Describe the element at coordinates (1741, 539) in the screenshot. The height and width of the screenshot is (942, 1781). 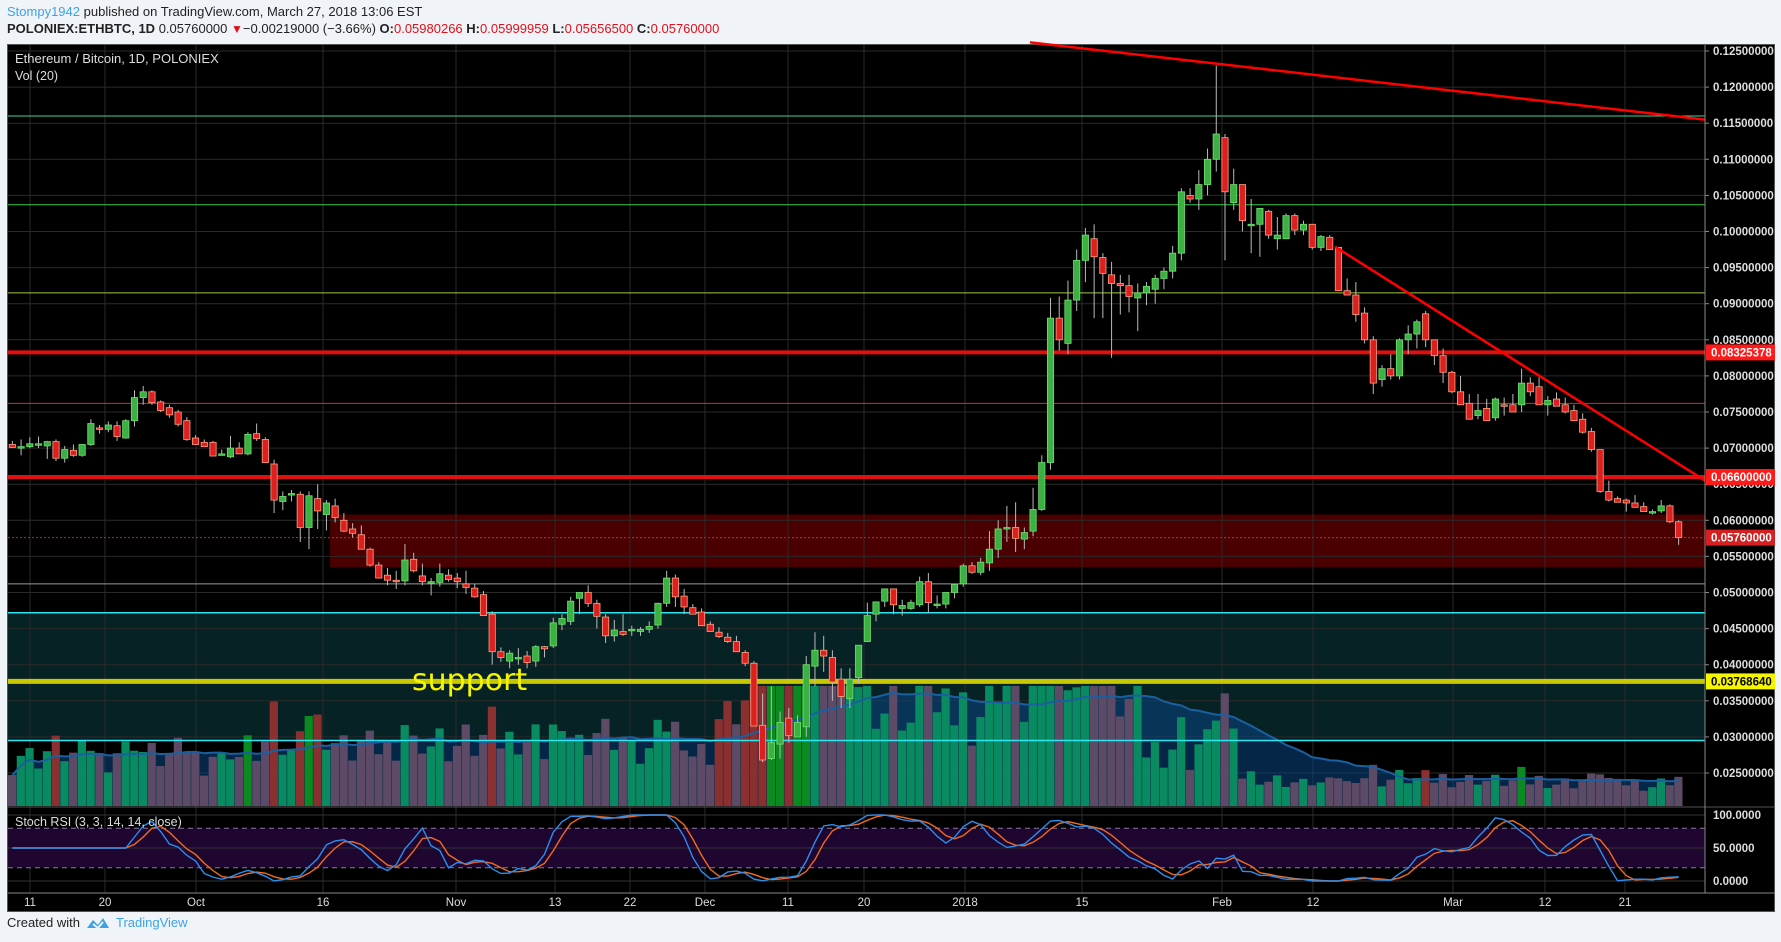
I see `price-label-text: 0.05760000` at that location.